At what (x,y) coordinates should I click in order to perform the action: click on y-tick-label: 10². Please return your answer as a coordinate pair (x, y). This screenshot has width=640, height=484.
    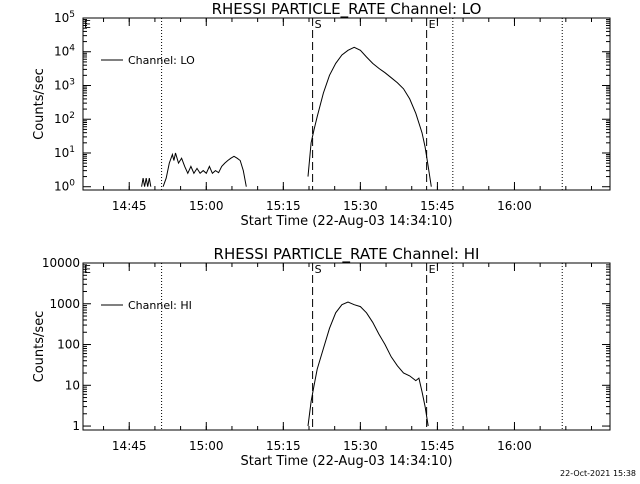
    Looking at the image, I should click on (64, 118).